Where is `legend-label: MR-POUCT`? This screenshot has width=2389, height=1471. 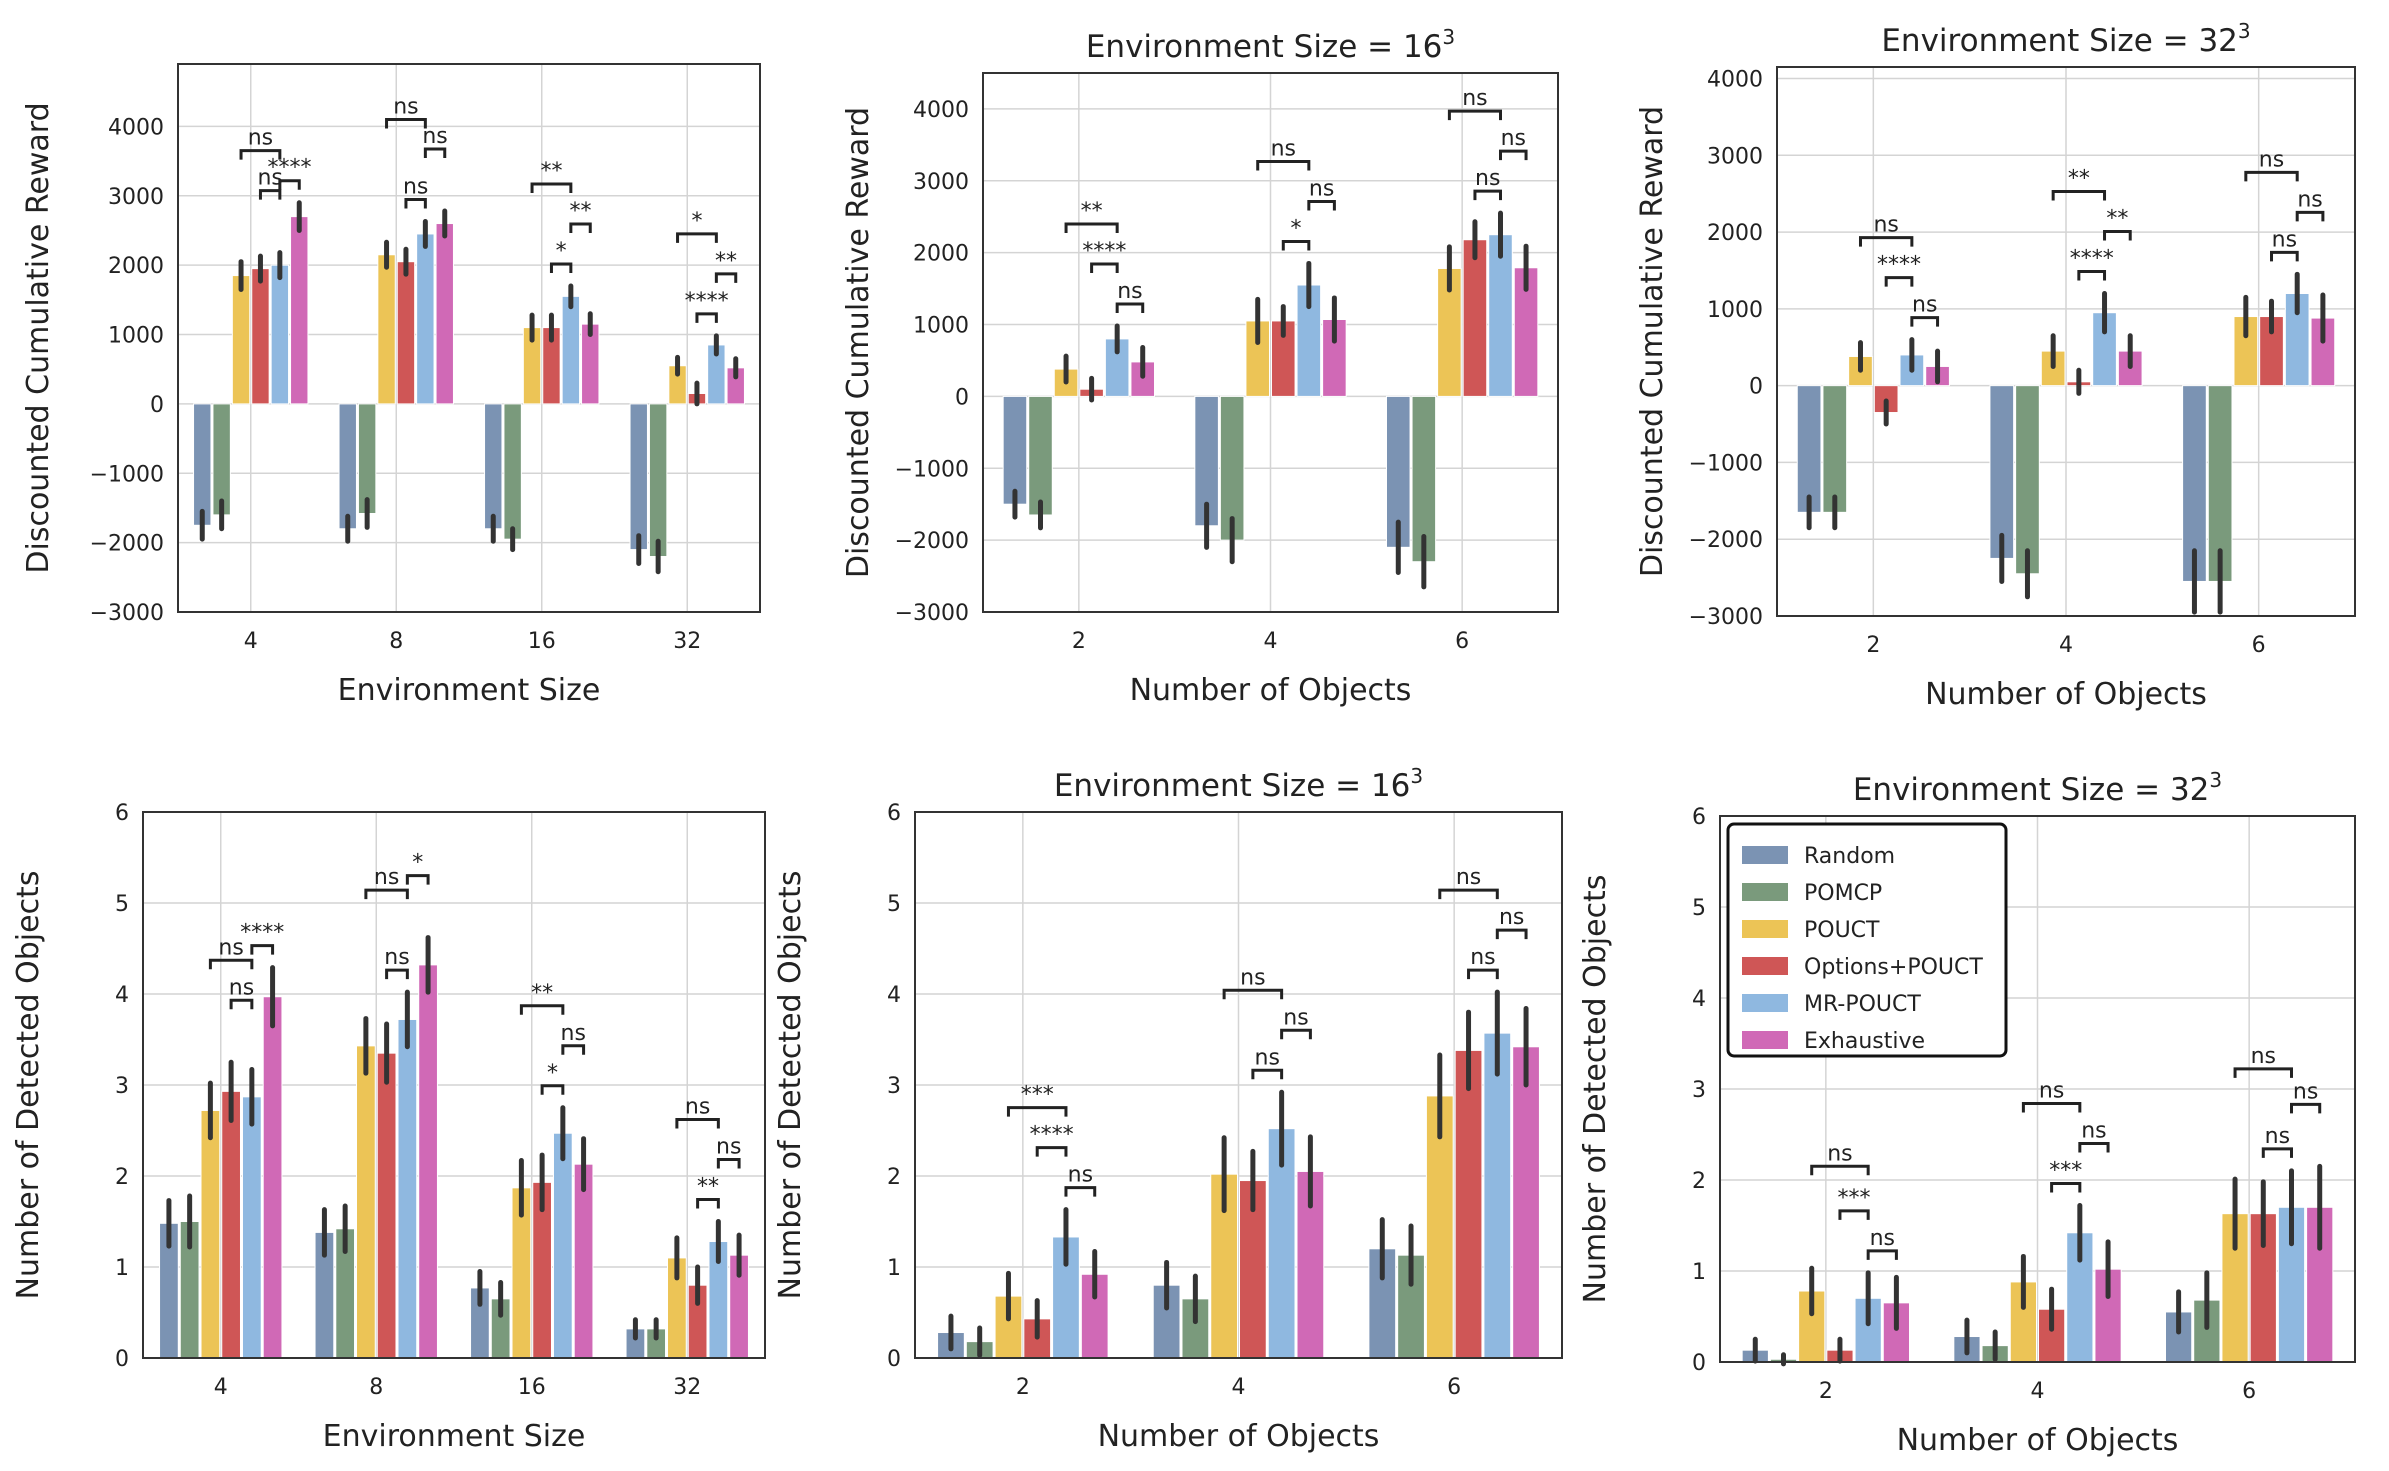 legend-label: MR-POUCT is located at coordinates (1862, 1004).